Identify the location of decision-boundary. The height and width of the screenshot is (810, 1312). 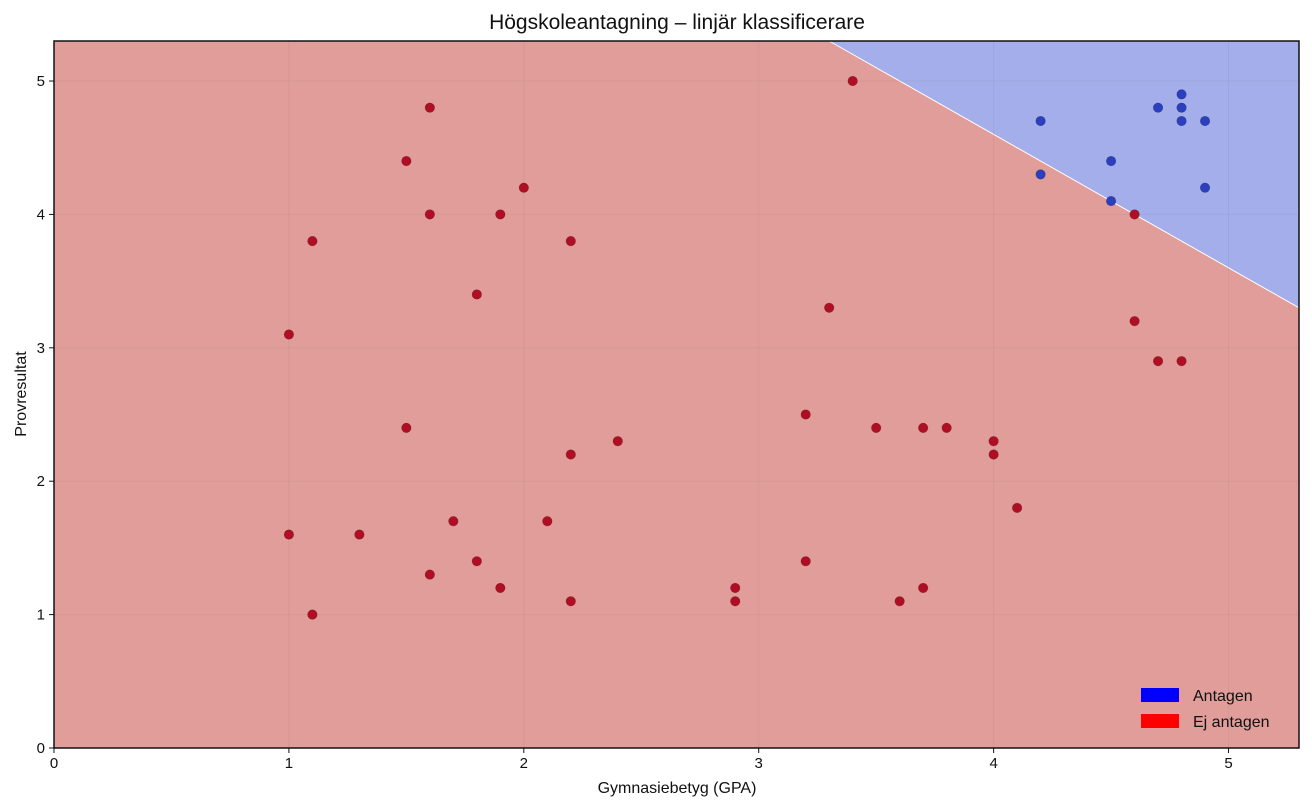
(1064, 174).